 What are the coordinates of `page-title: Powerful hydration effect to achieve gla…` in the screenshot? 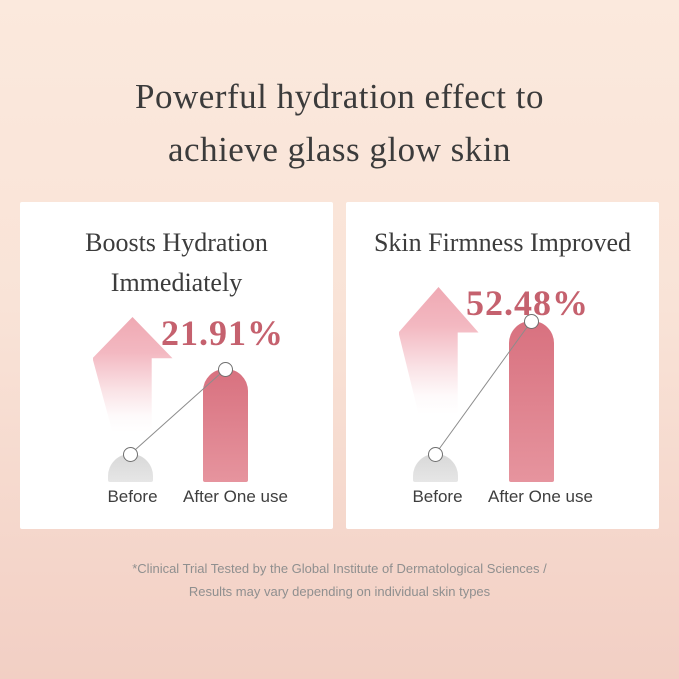 It's located at (339, 123).